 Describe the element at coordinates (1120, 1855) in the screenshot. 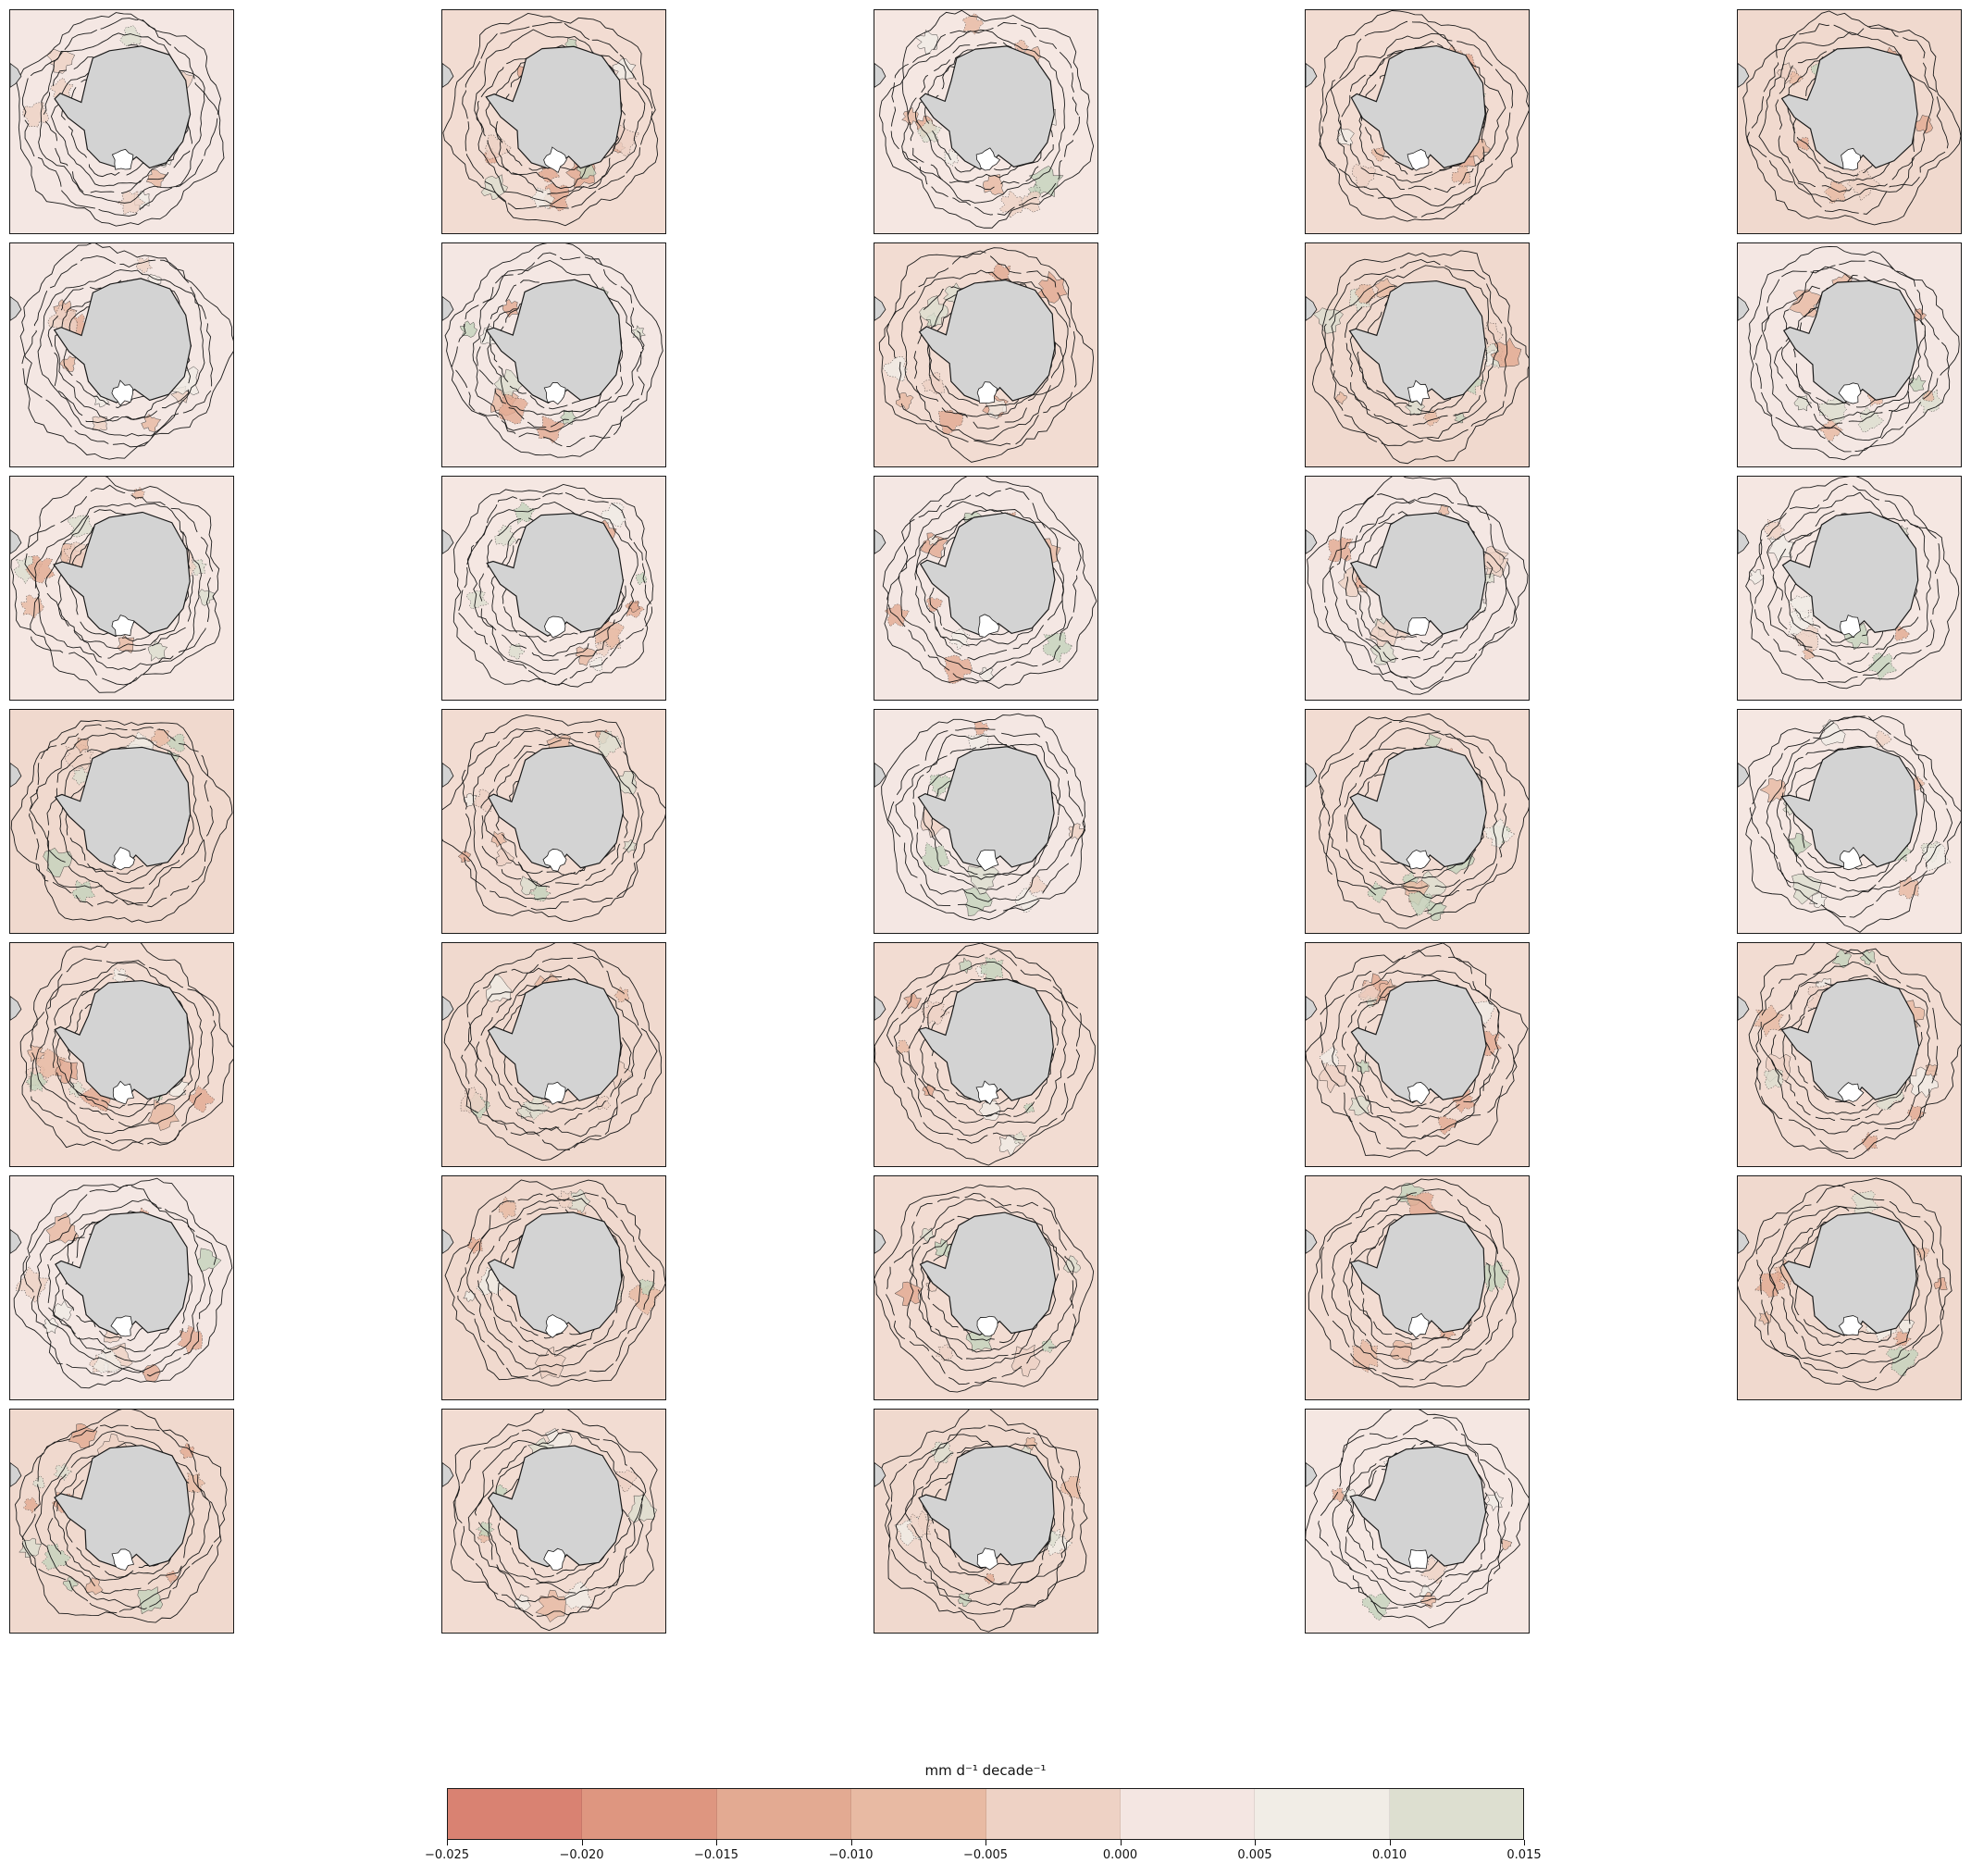

I see `colorbar-tick-label: 0.000` at that location.